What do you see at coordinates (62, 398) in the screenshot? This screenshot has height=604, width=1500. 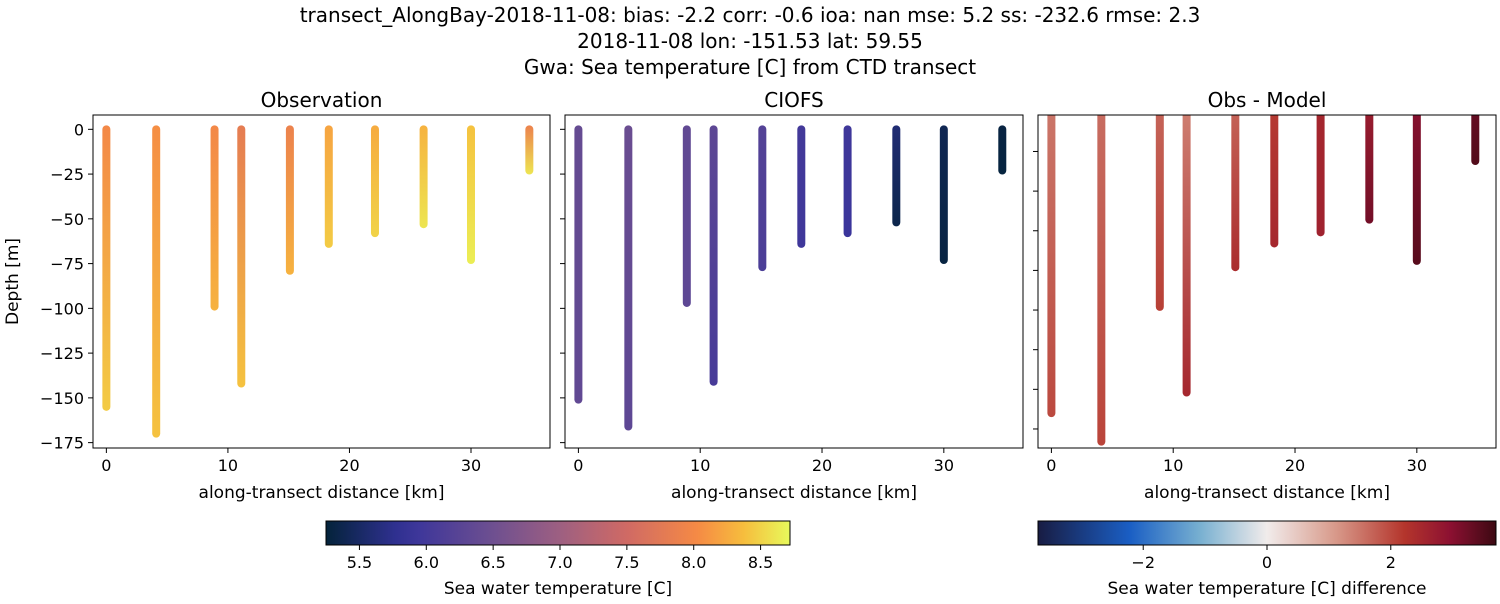 I see `y-tick-label: −150` at bounding box center [62, 398].